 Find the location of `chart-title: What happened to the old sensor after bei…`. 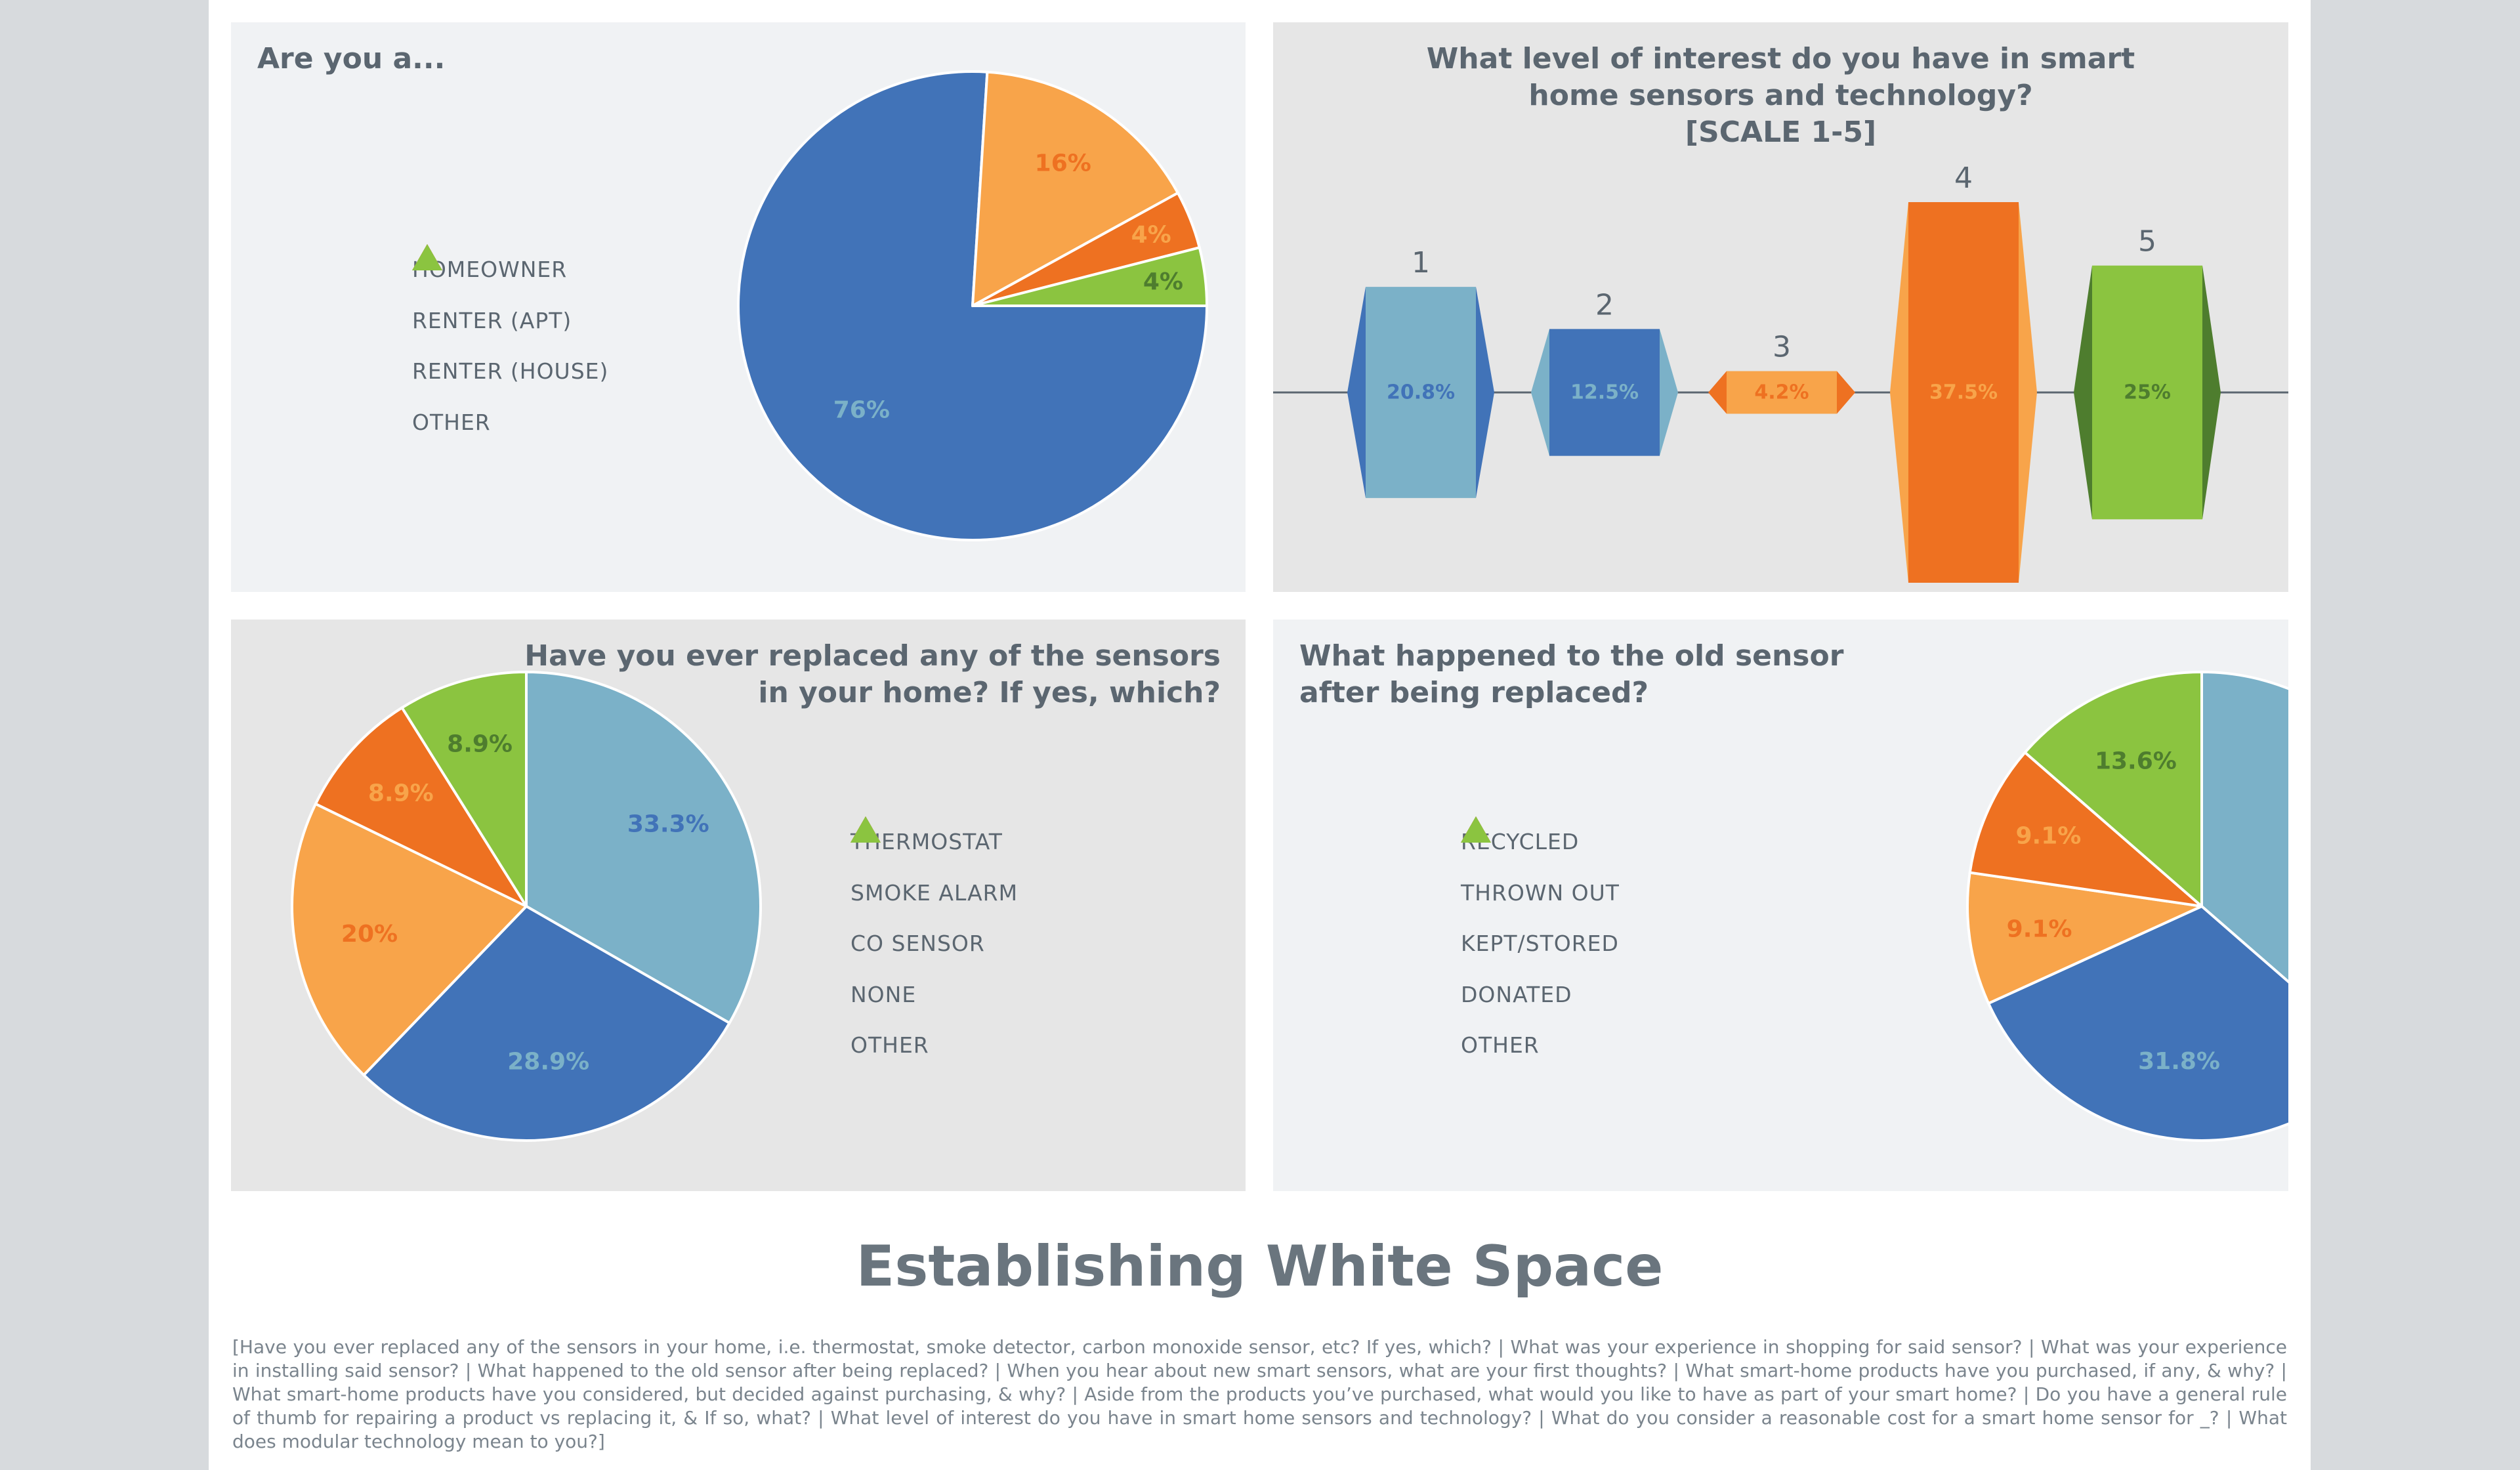

chart-title: What happened to the old sensor after bei… is located at coordinates (1571, 674).